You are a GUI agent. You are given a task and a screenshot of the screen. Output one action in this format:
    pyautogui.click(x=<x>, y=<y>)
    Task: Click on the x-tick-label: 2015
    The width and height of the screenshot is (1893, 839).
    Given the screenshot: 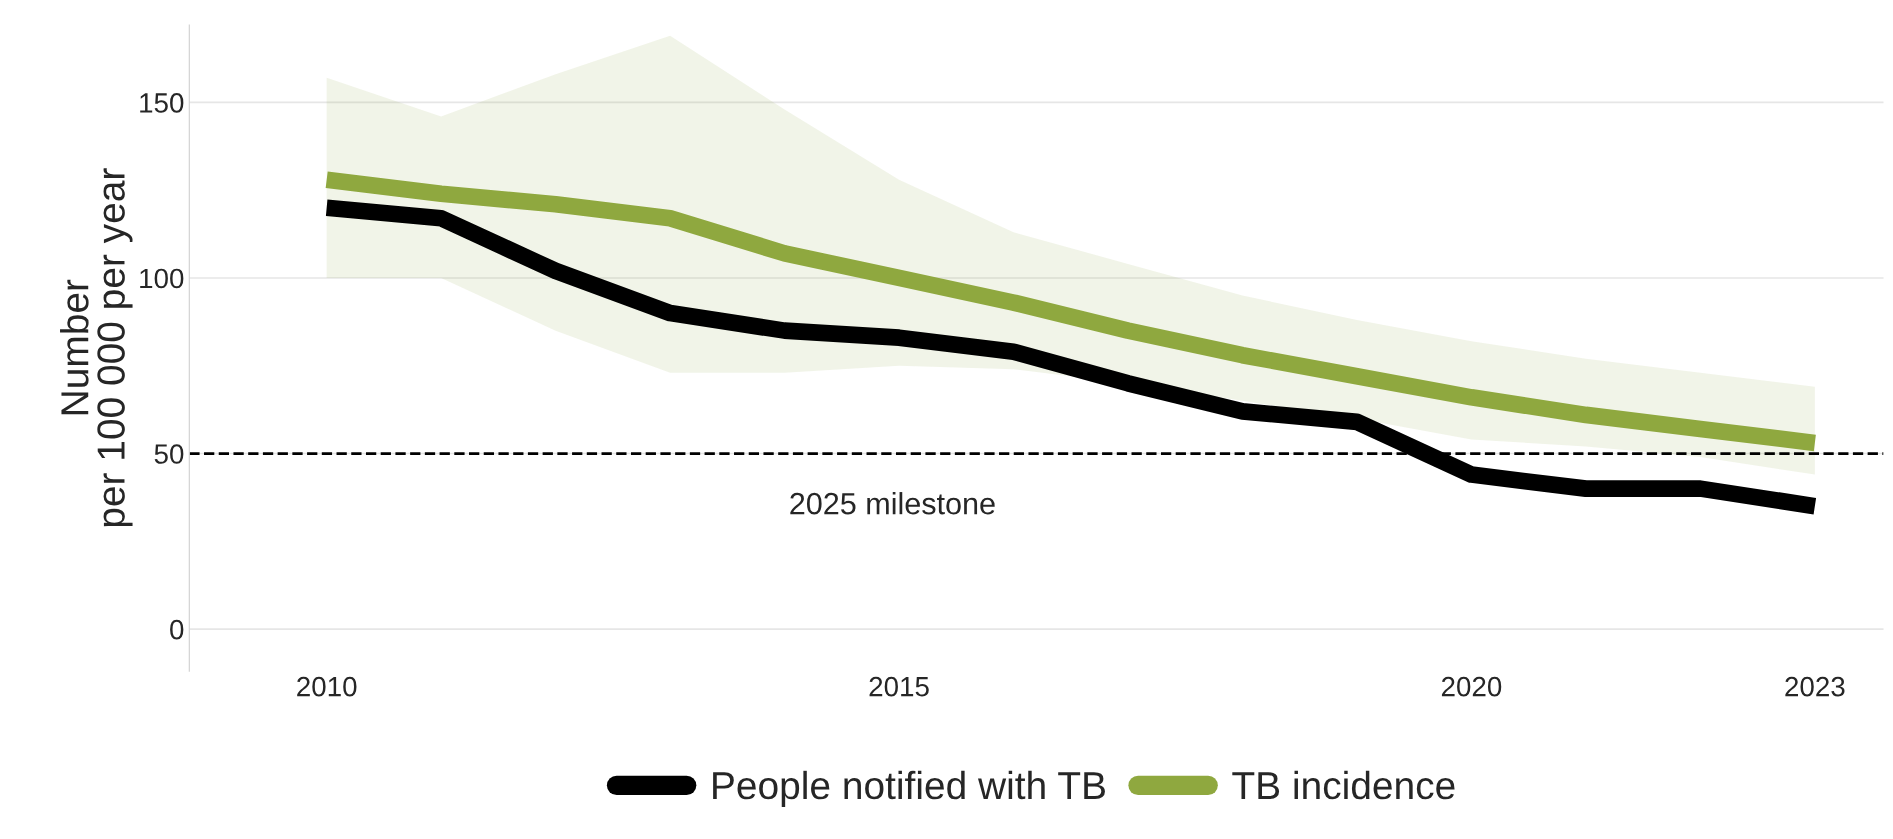 What is the action you would take?
    pyautogui.click(x=899, y=686)
    